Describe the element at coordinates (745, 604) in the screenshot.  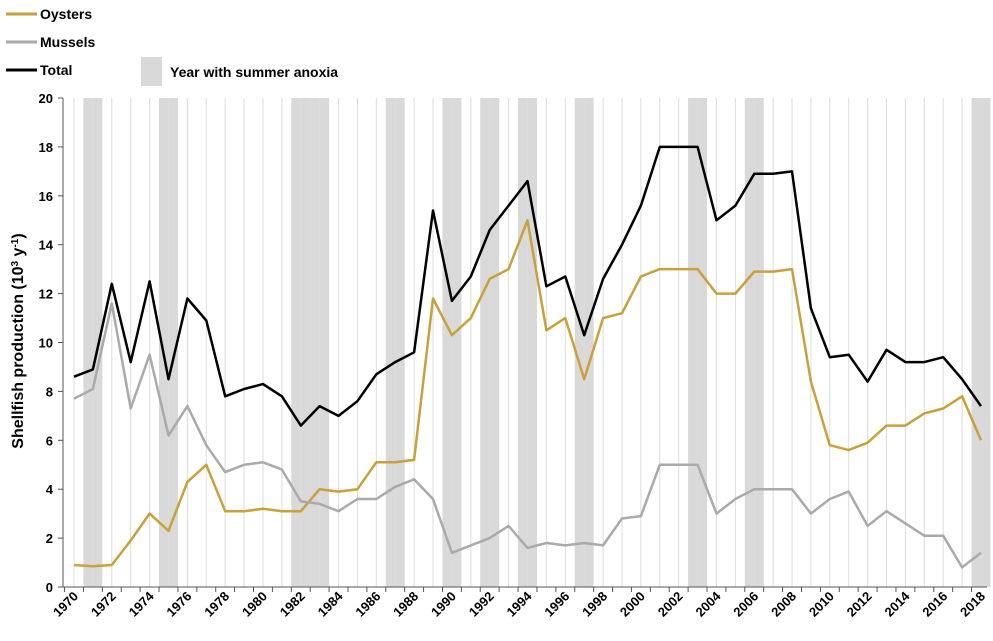
I see `x-tick-label-2006: 2006` at that location.